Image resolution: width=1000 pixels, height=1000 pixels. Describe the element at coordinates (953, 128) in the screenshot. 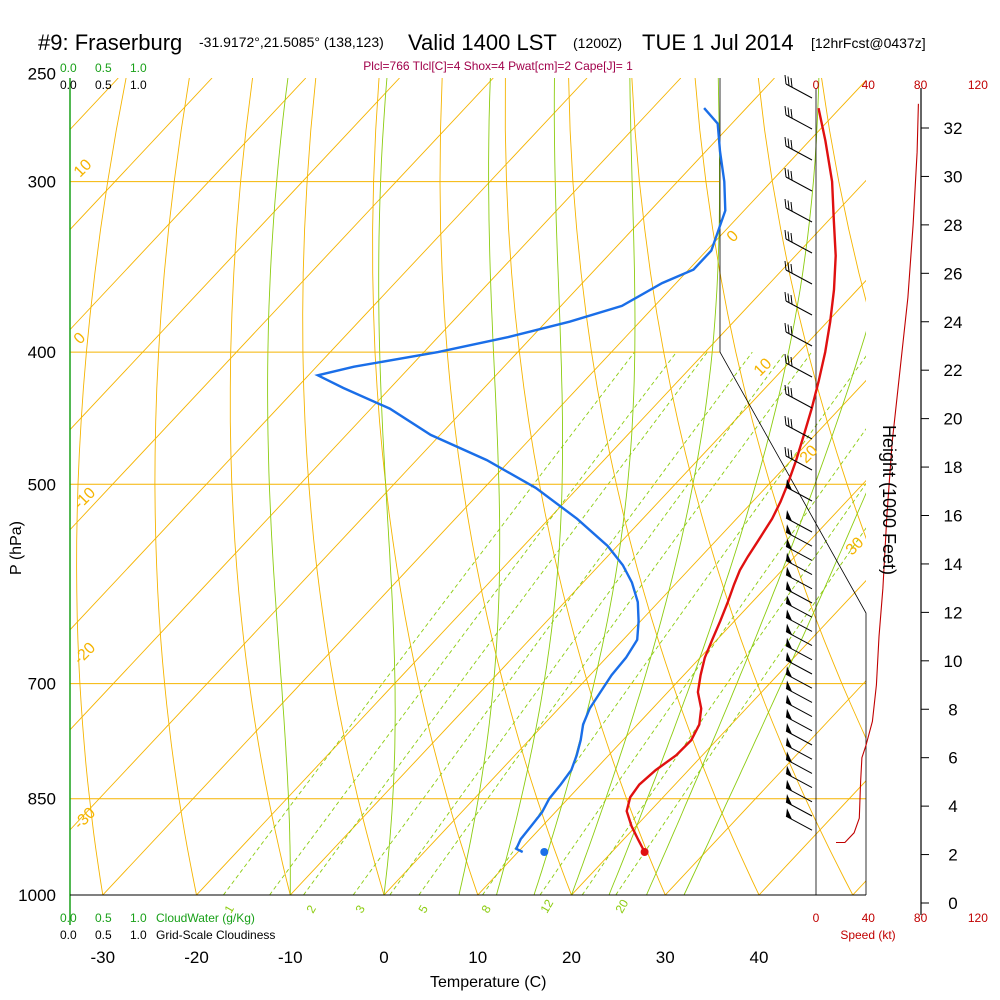

I see `height-tick-label: 32` at that location.